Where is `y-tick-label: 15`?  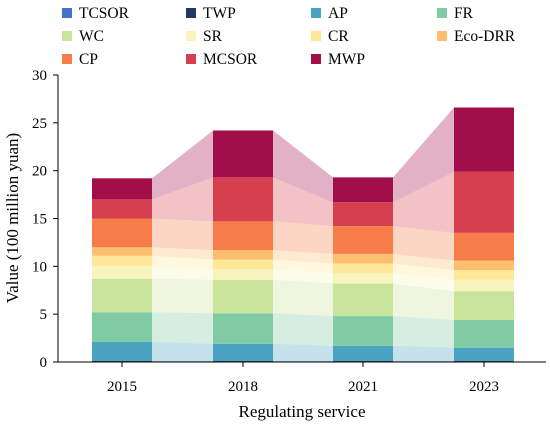
y-tick-label: 15 is located at coordinates (39, 220).